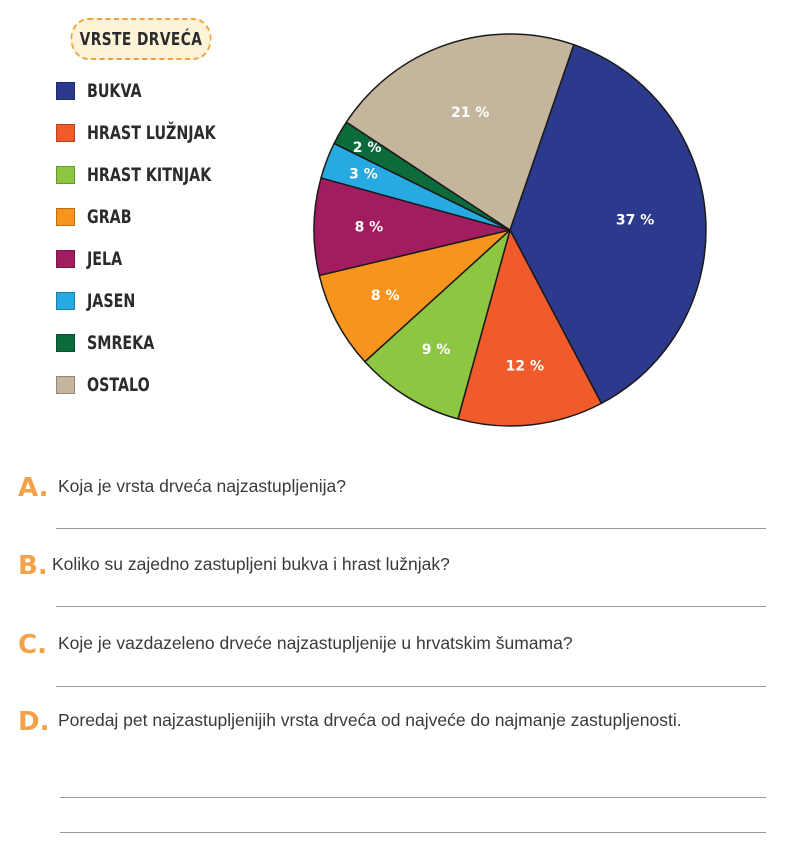 This screenshot has height=844, width=800. Describe the element at coordinates (34, 722) in the screenshot. I see `question-letter: D.` at that location.